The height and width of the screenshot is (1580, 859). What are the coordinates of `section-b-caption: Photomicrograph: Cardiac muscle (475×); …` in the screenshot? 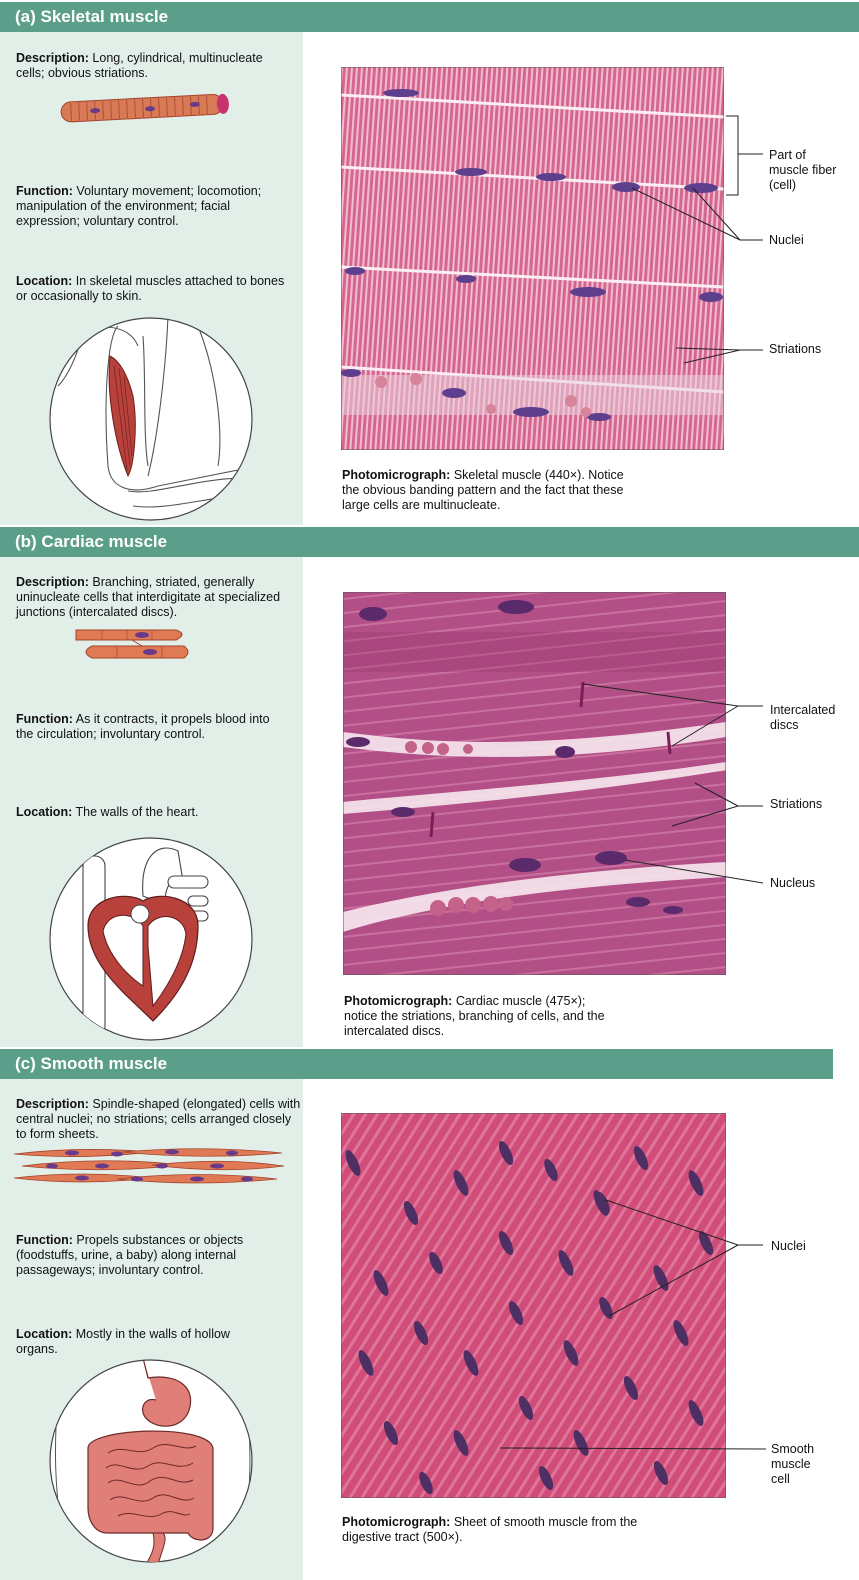 It's located at (481, 1016).